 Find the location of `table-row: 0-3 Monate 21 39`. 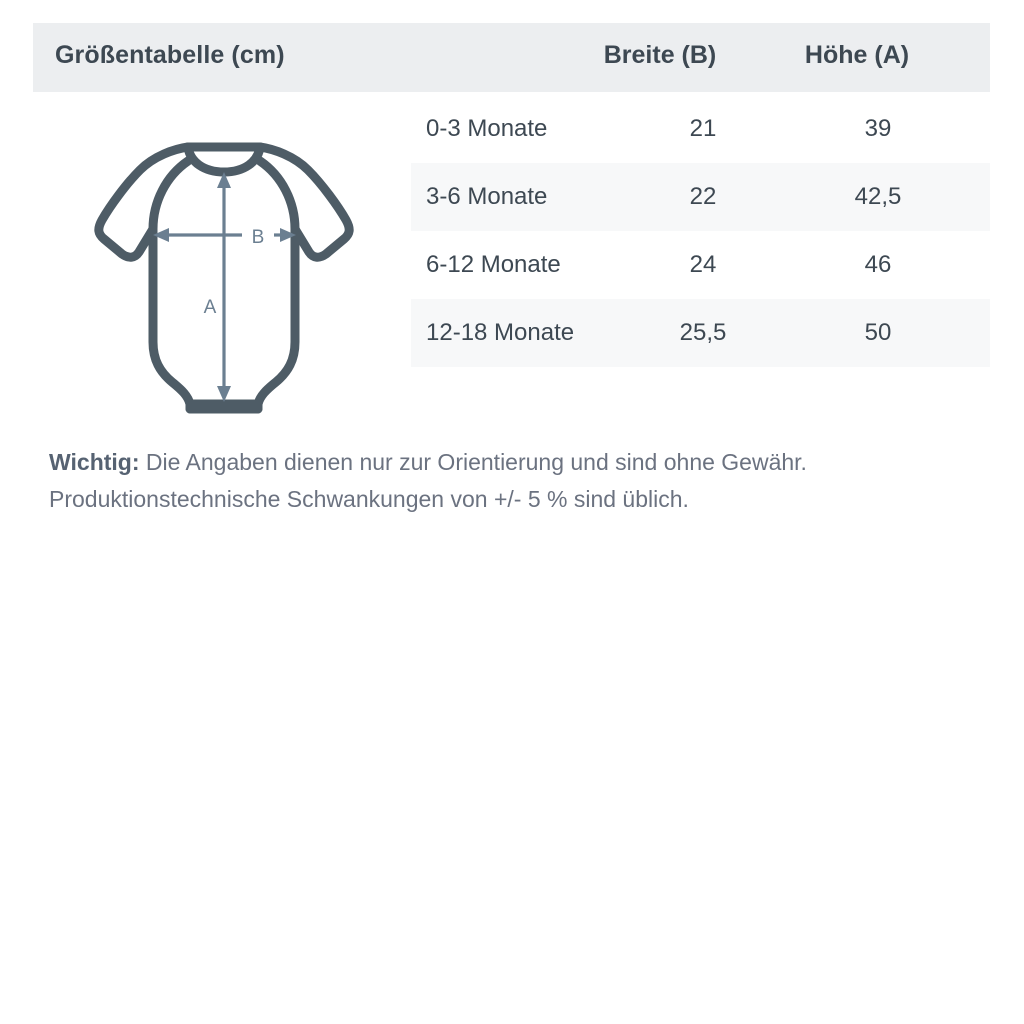

table-row: 0-3 Monate 21 39 is located at coordinates (700, 129).